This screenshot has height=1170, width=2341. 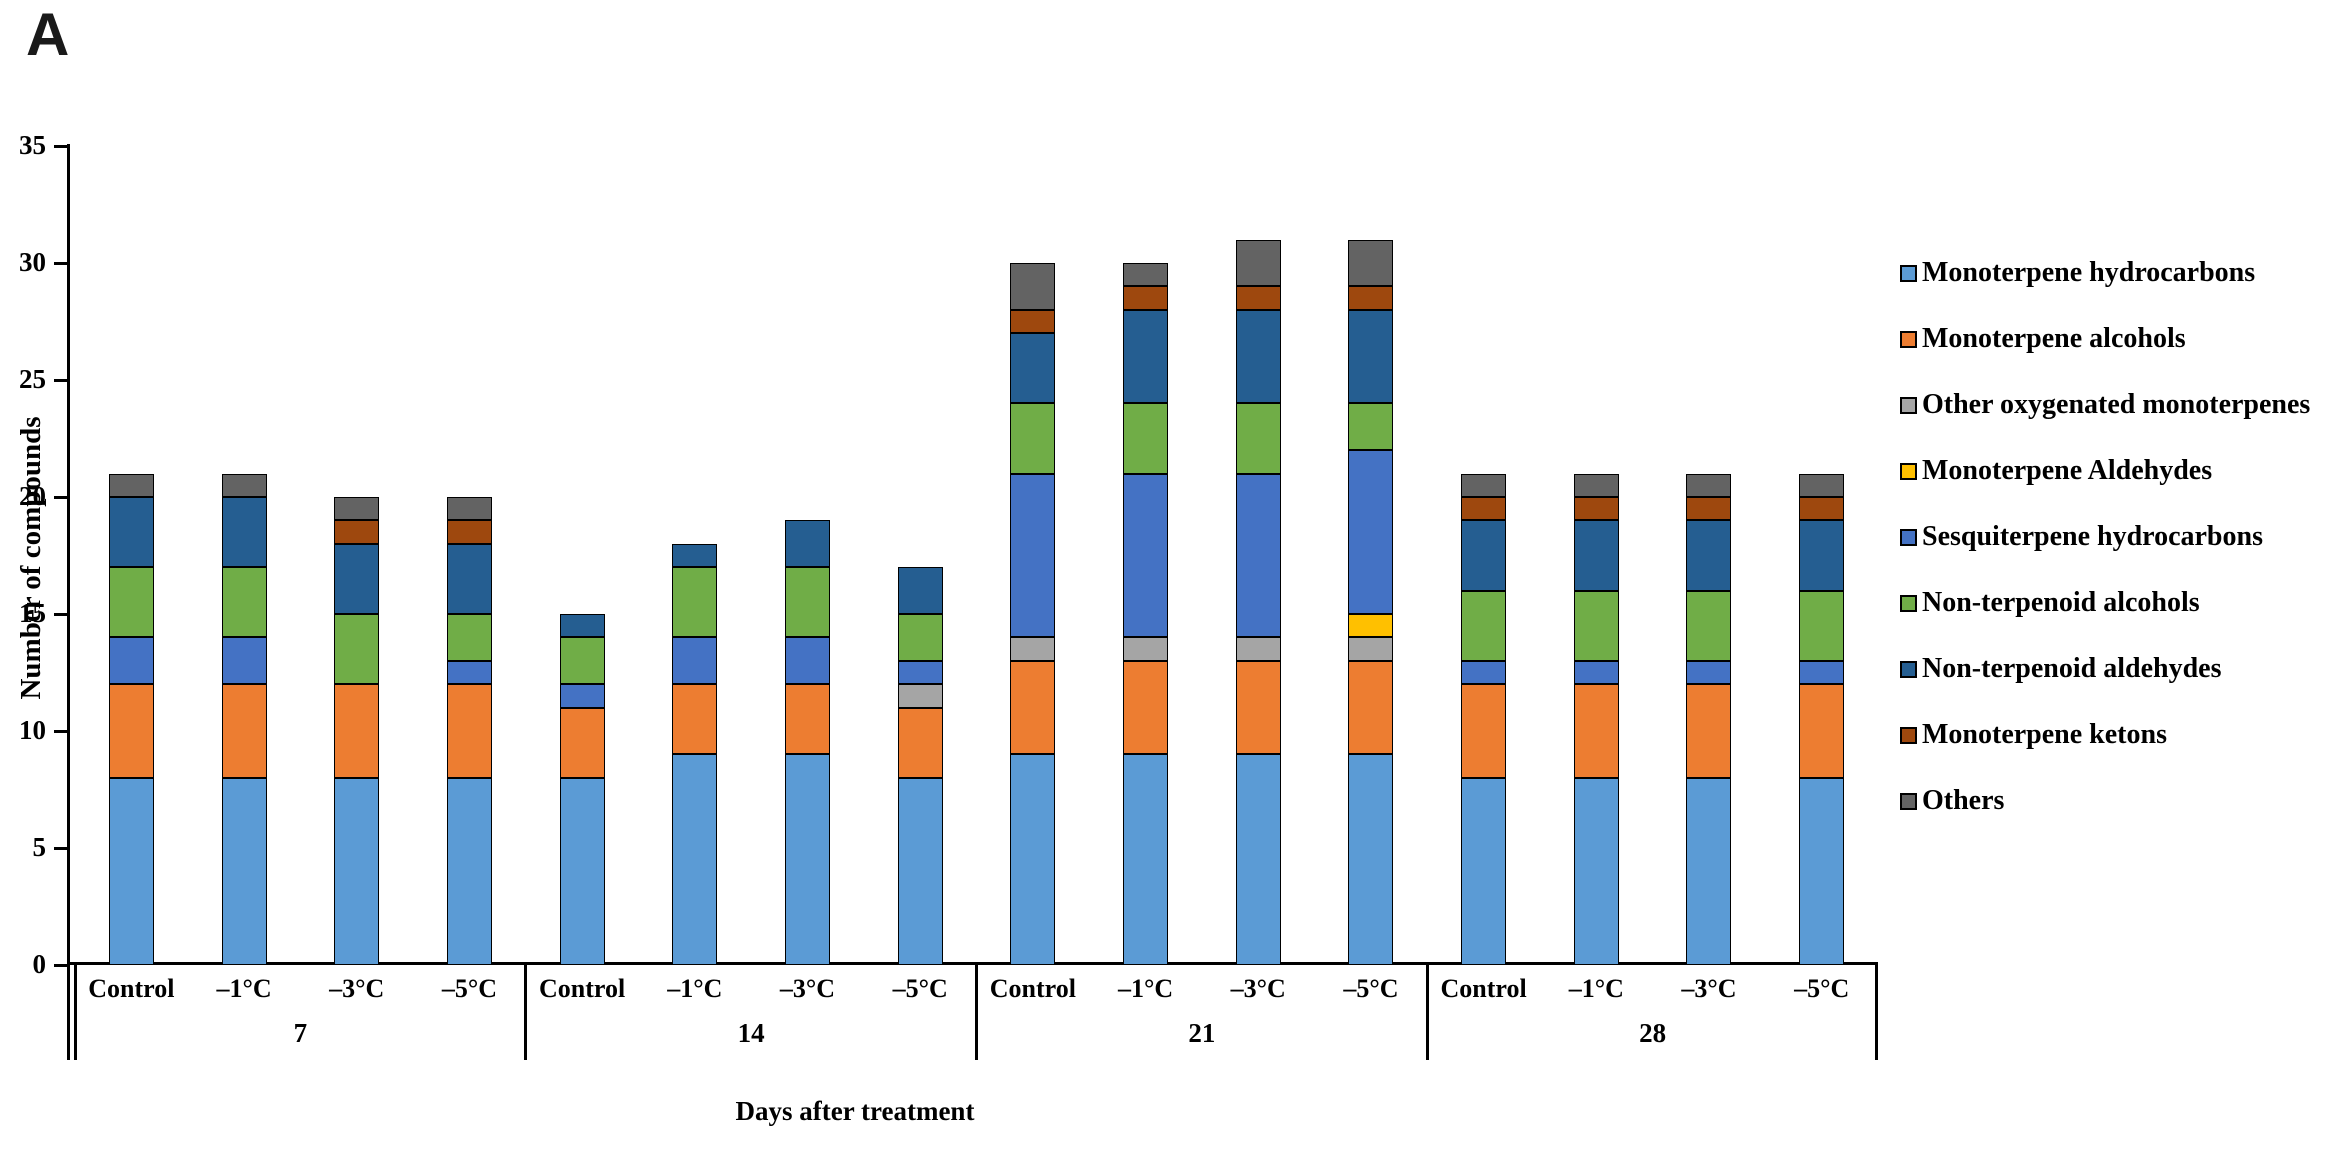 I want to click on legend-item-other-oxygenated-monoterpenes: Other oxygenated monoterpenes, so click(x=2105, y=405).